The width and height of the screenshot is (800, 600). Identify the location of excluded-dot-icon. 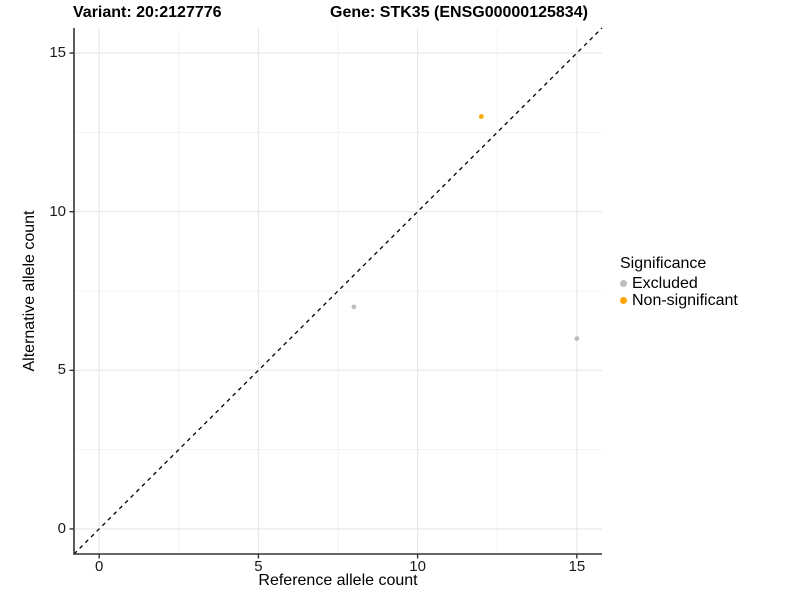
(623, 283).